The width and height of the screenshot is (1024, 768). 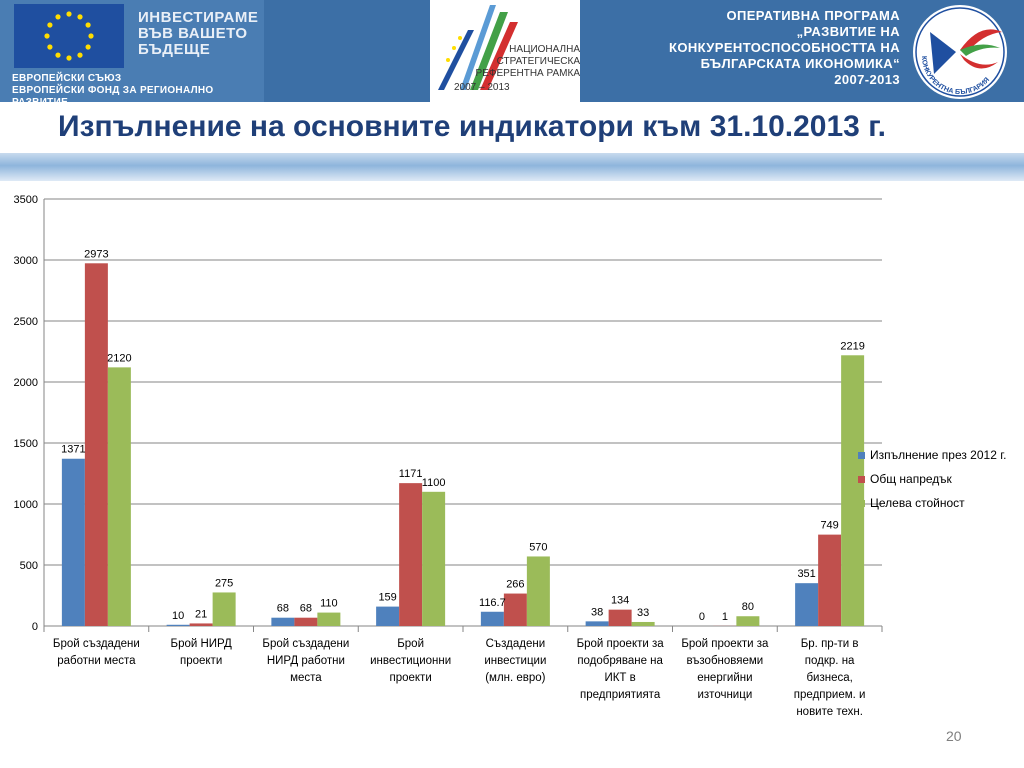 What do you see at coordinates (26, 261) in the screenshot?
I see `y-tick-label: 3000` at bounding box center [26, 261].